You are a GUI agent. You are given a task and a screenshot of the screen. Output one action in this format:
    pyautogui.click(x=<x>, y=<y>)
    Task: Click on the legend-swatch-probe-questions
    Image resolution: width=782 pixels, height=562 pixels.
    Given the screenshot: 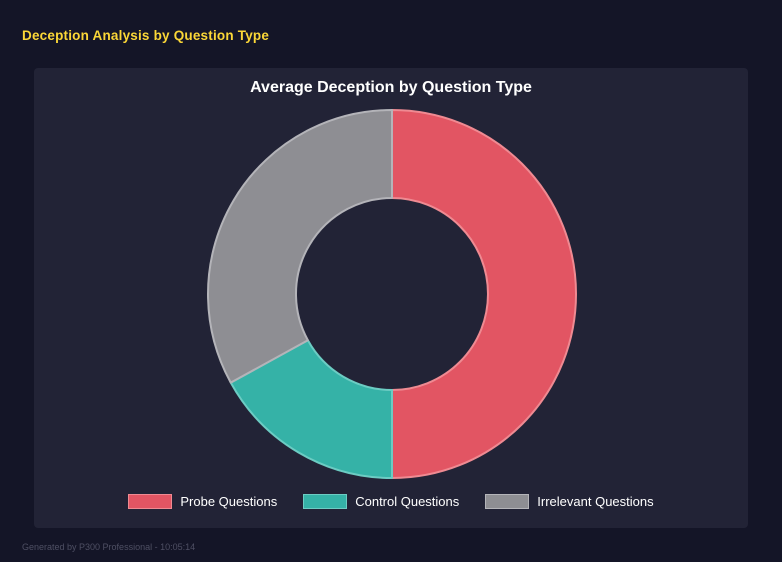 What is the action you would take?
    pyautogui.click(x=150, y=501)
    